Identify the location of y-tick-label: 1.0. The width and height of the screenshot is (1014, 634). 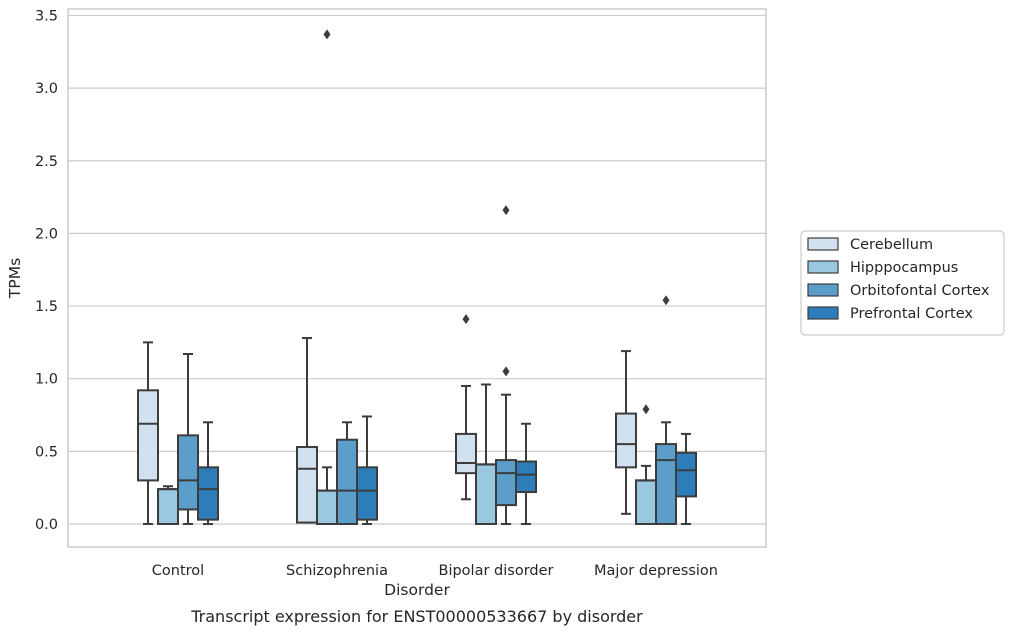
(46, 380).